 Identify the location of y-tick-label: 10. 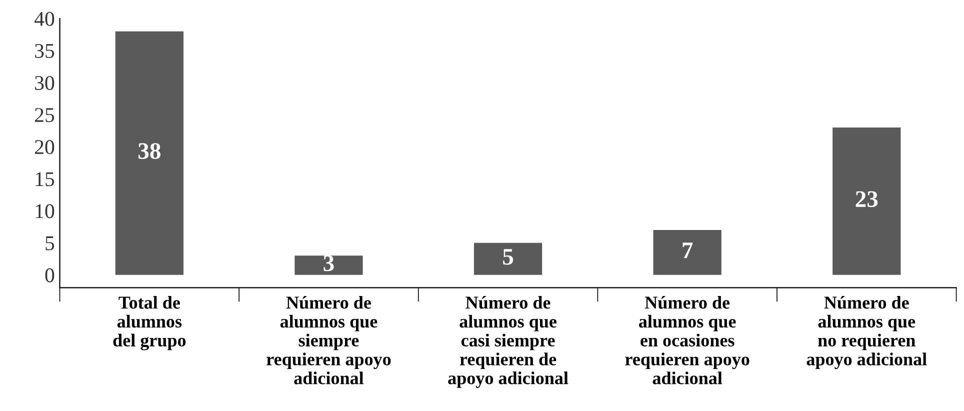
(45, 211).